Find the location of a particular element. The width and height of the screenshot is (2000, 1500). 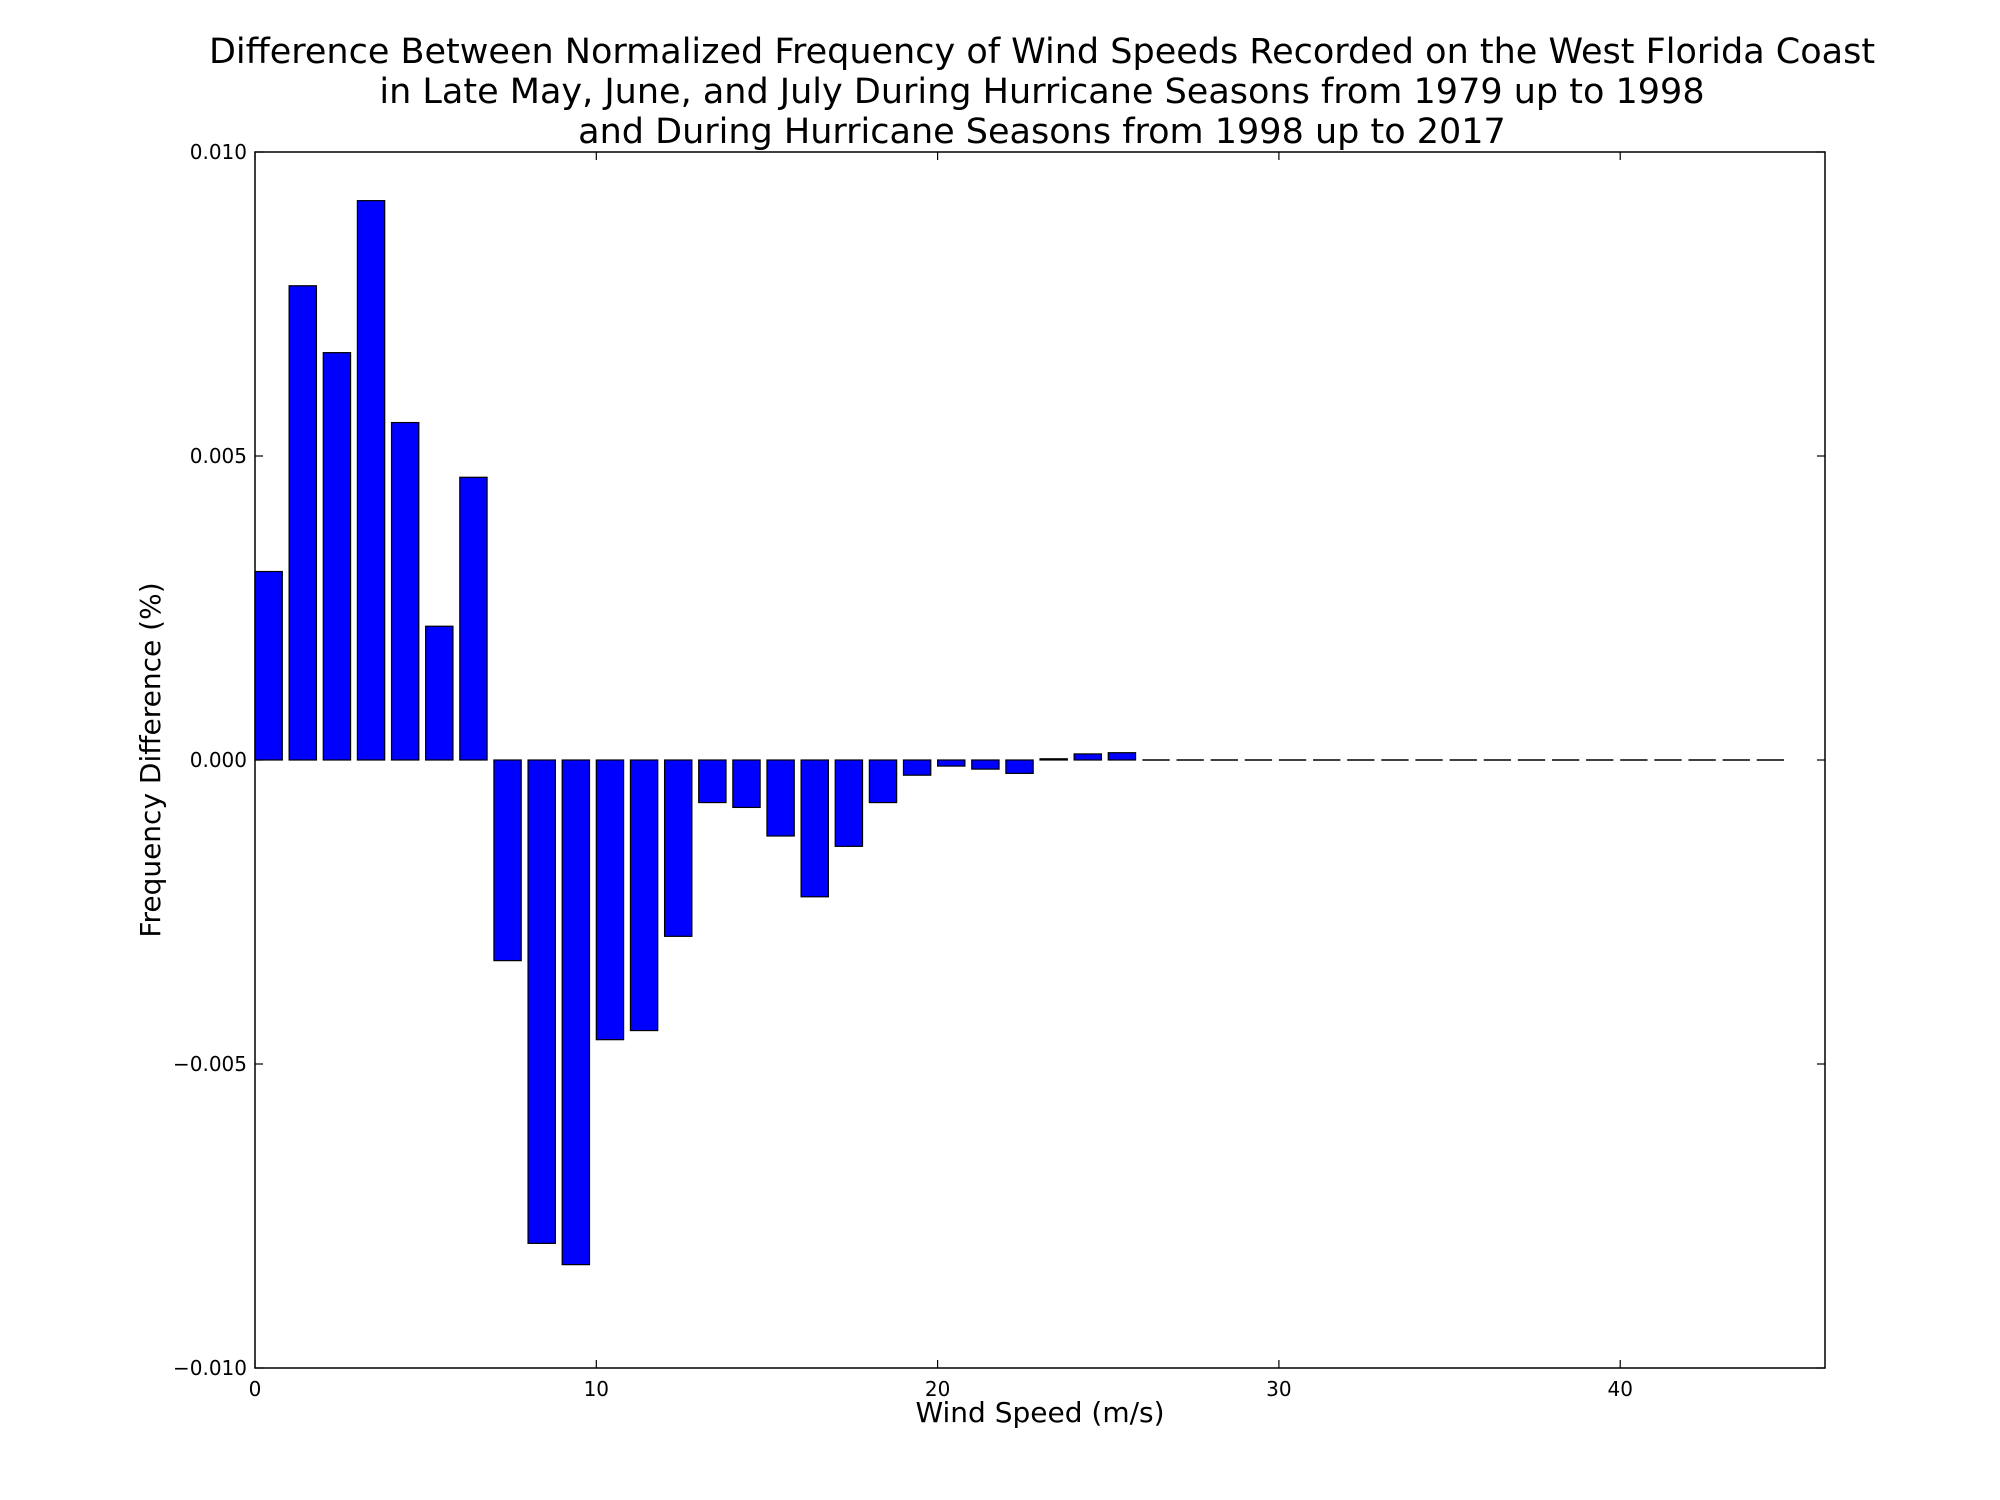

y-tick-label-4: −0.010 is located at coordinates (210, 1368).